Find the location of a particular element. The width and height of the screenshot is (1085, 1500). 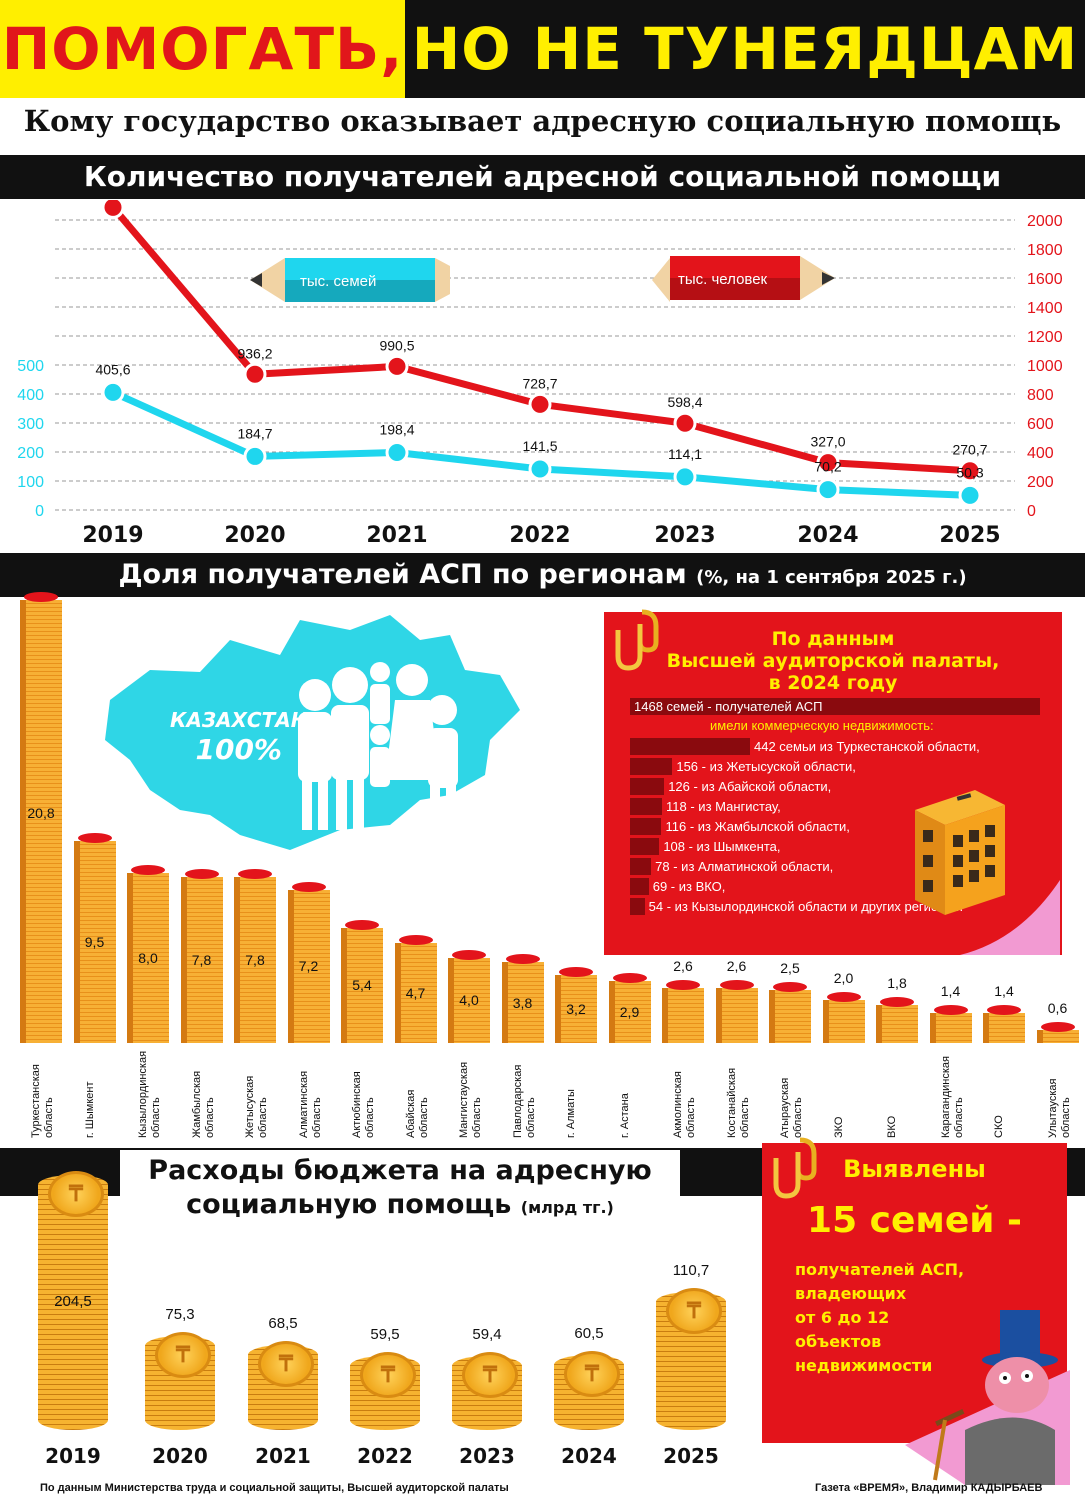

left-tick-label: 400 is located at coordinates (30, 395).